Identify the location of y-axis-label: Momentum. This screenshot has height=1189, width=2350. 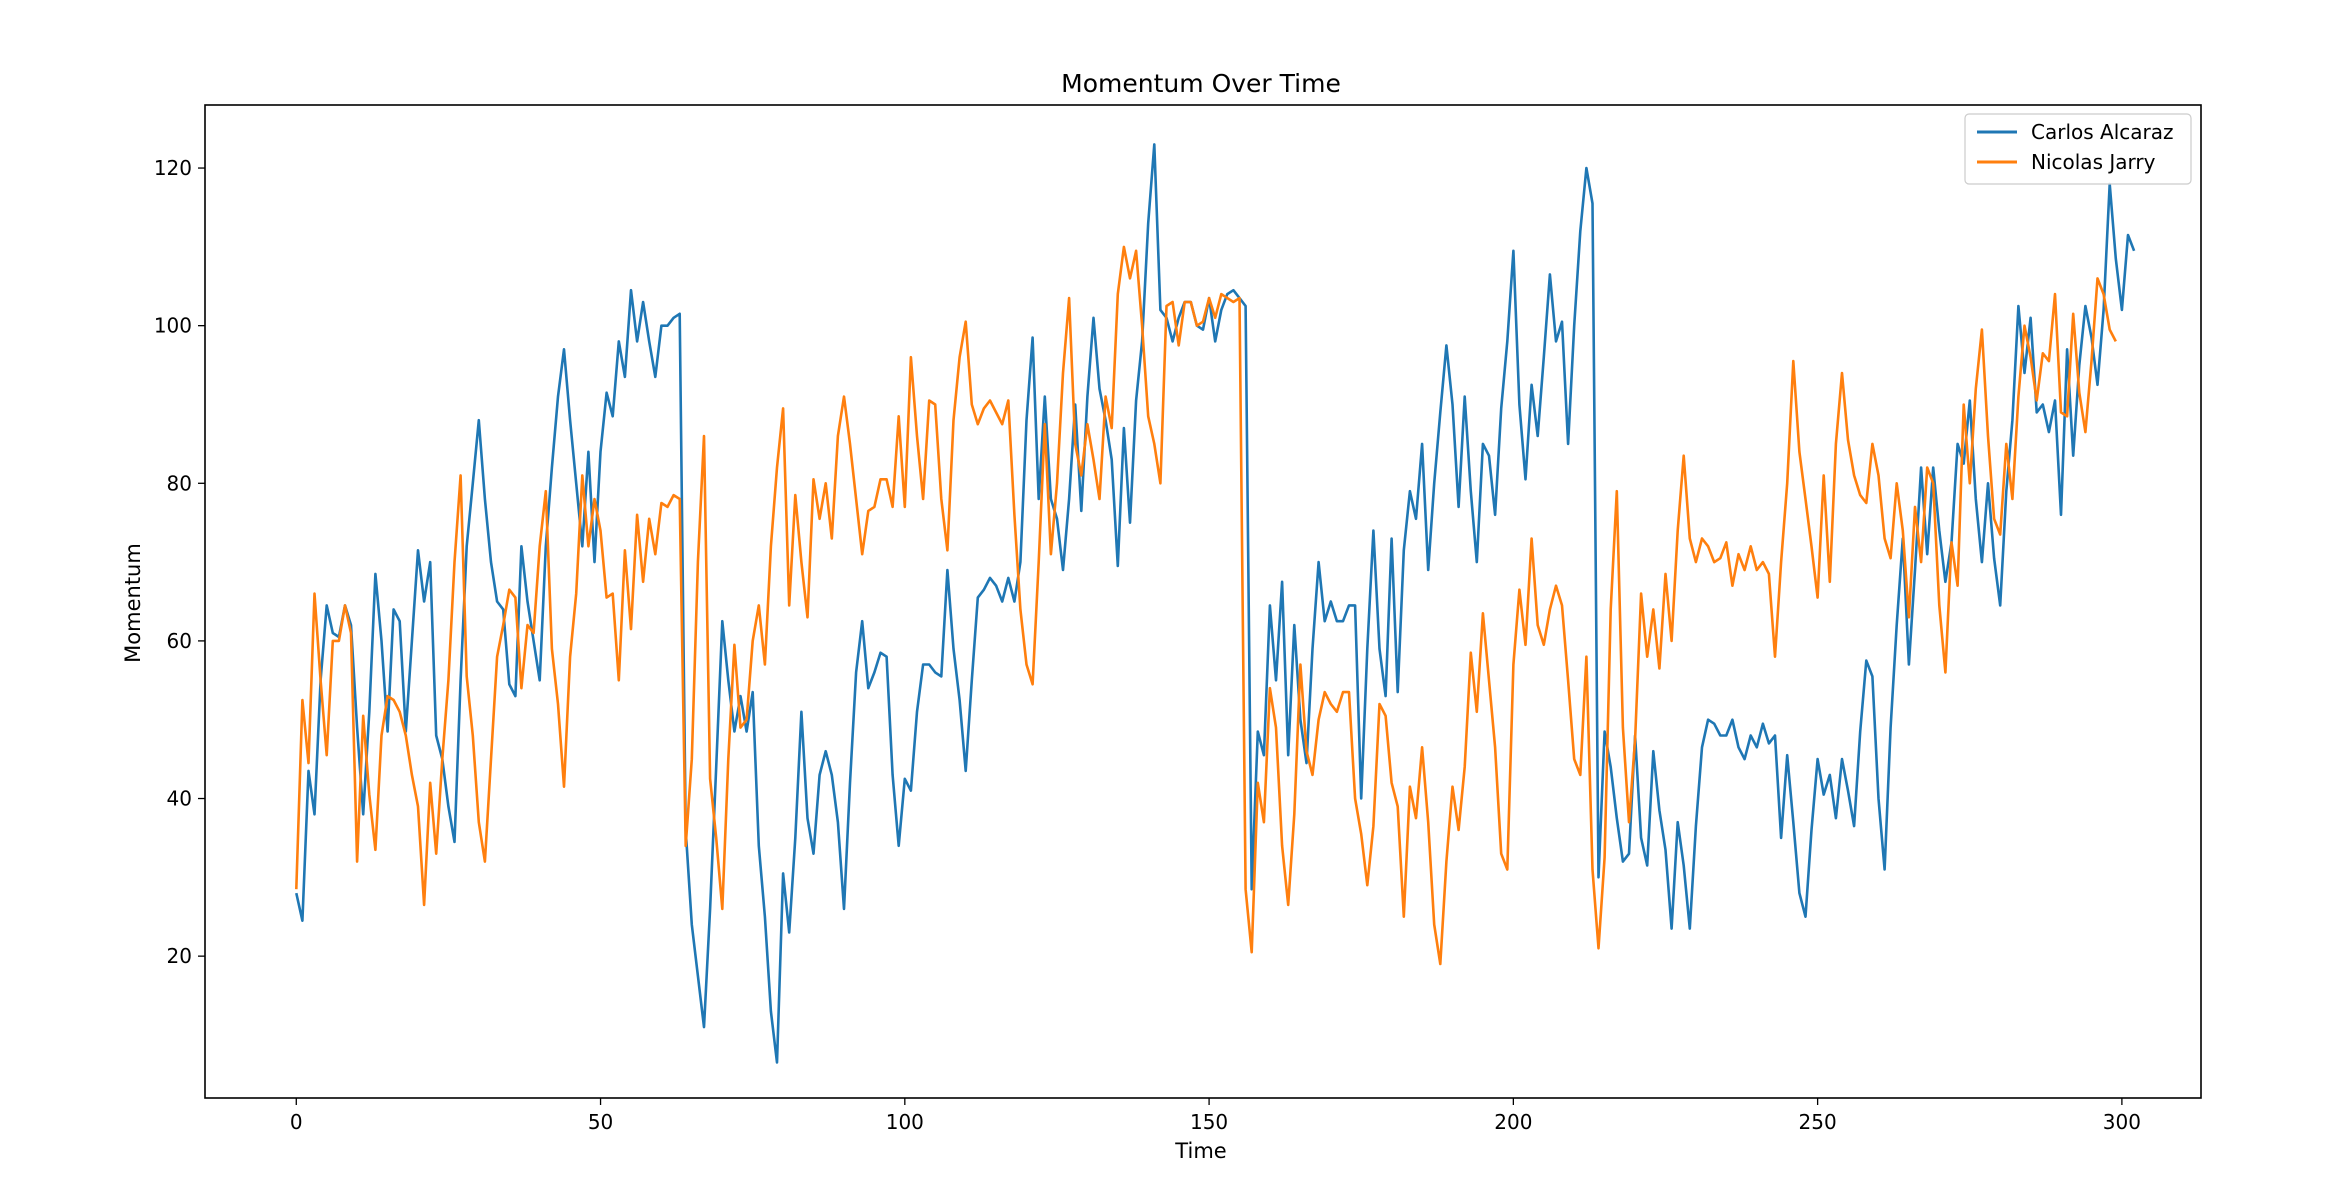
(133, 603).